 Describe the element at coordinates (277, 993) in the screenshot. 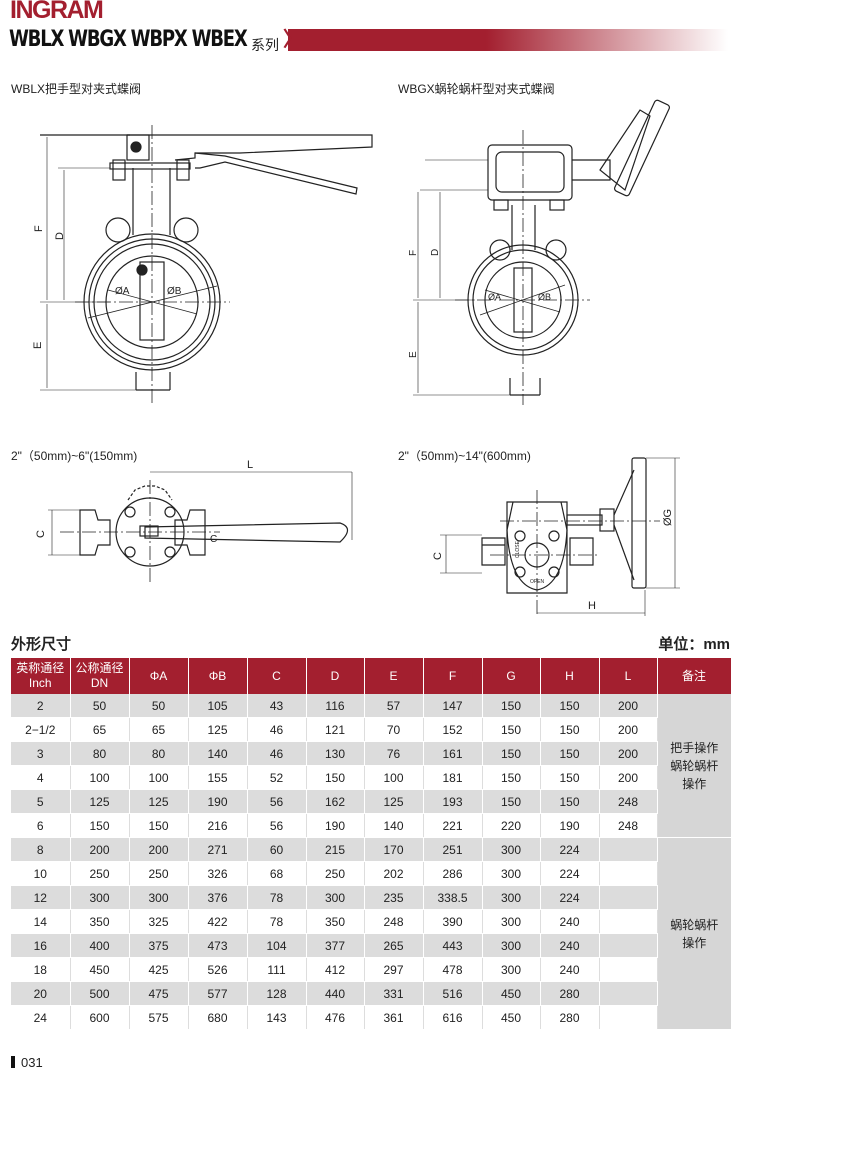

I see `table-cell: 128` at that location.